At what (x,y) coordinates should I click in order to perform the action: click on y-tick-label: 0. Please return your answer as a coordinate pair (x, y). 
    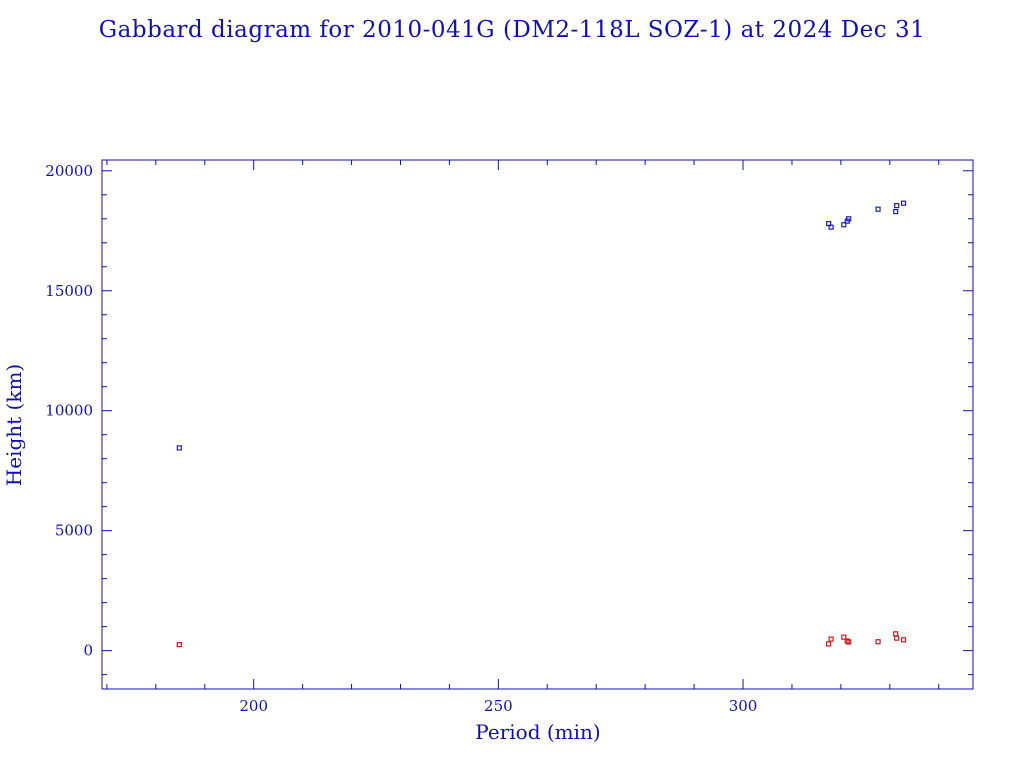
    Looking at the image, I should click on (88, 651).